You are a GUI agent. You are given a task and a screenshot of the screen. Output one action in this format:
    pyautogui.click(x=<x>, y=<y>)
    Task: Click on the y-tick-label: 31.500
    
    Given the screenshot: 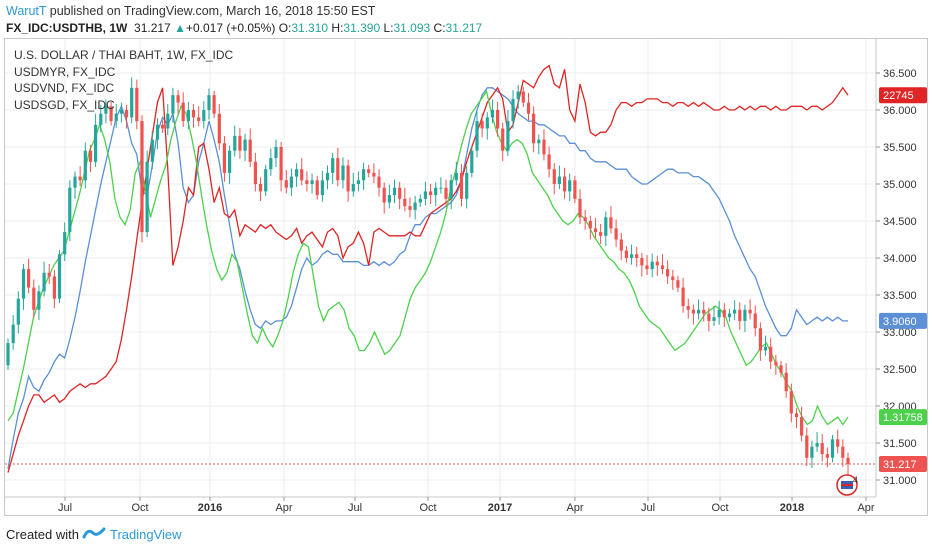 What is the action you would take?
    pyautogui.click(x=900, y=444)
    